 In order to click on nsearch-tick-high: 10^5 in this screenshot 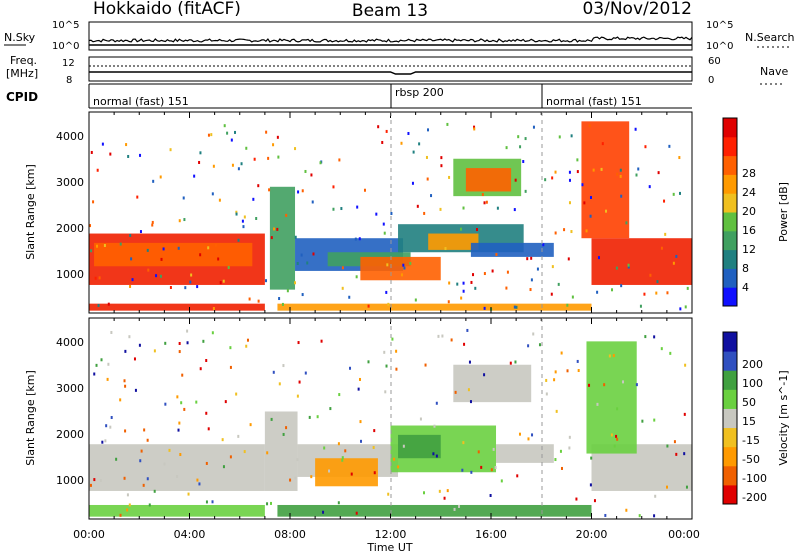, I will do `click(719, 25)`.